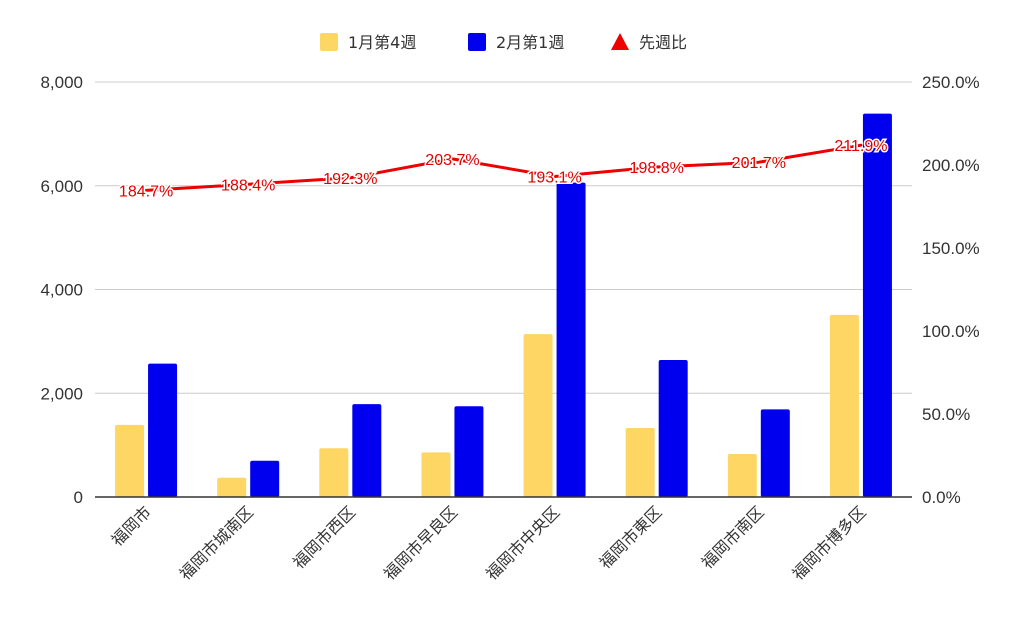 The height and width of the screenshot is (633, 1024). What do you see at coordinates (131, 525) in the screenshot?
I see `category-label: 福岡市` at bounding box center [131, 525].